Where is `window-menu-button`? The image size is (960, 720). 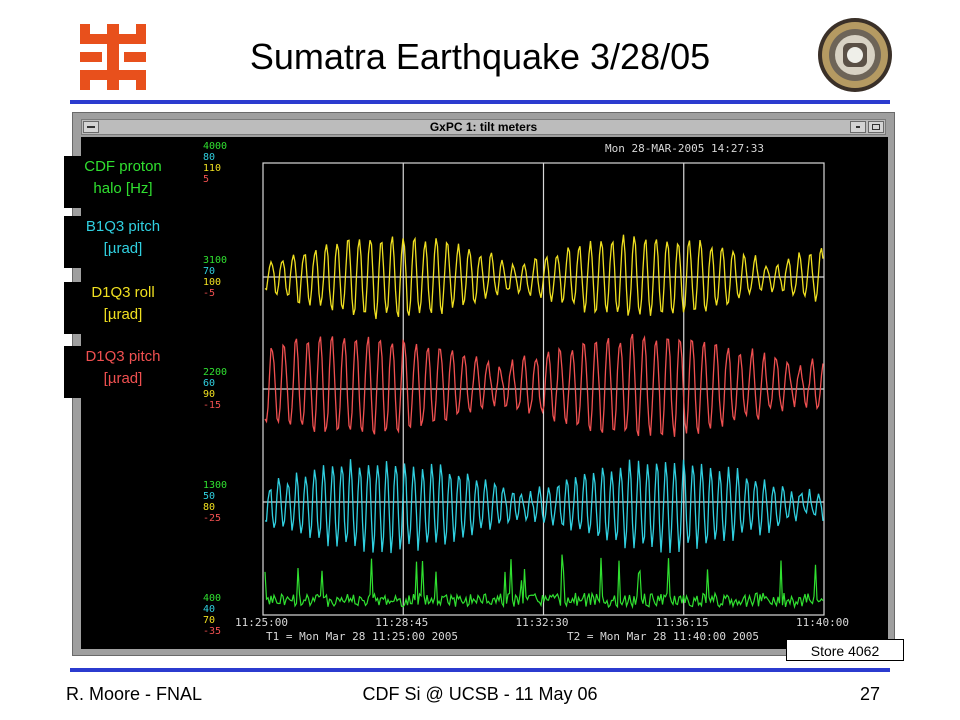
window-menu-button is located at coordinates (91, 127).